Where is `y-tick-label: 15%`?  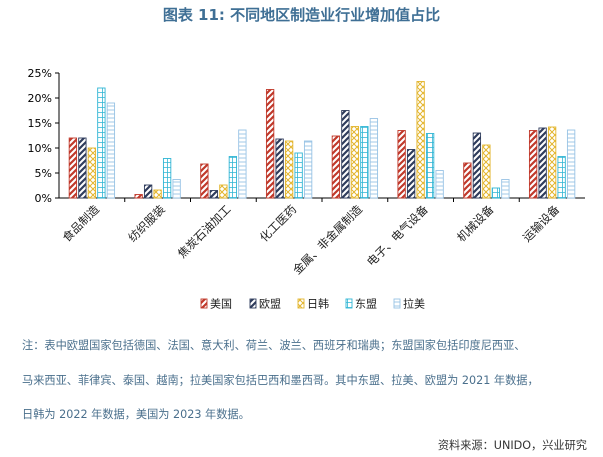 y-tick-label: 15% is located at coordinates (40, 123).